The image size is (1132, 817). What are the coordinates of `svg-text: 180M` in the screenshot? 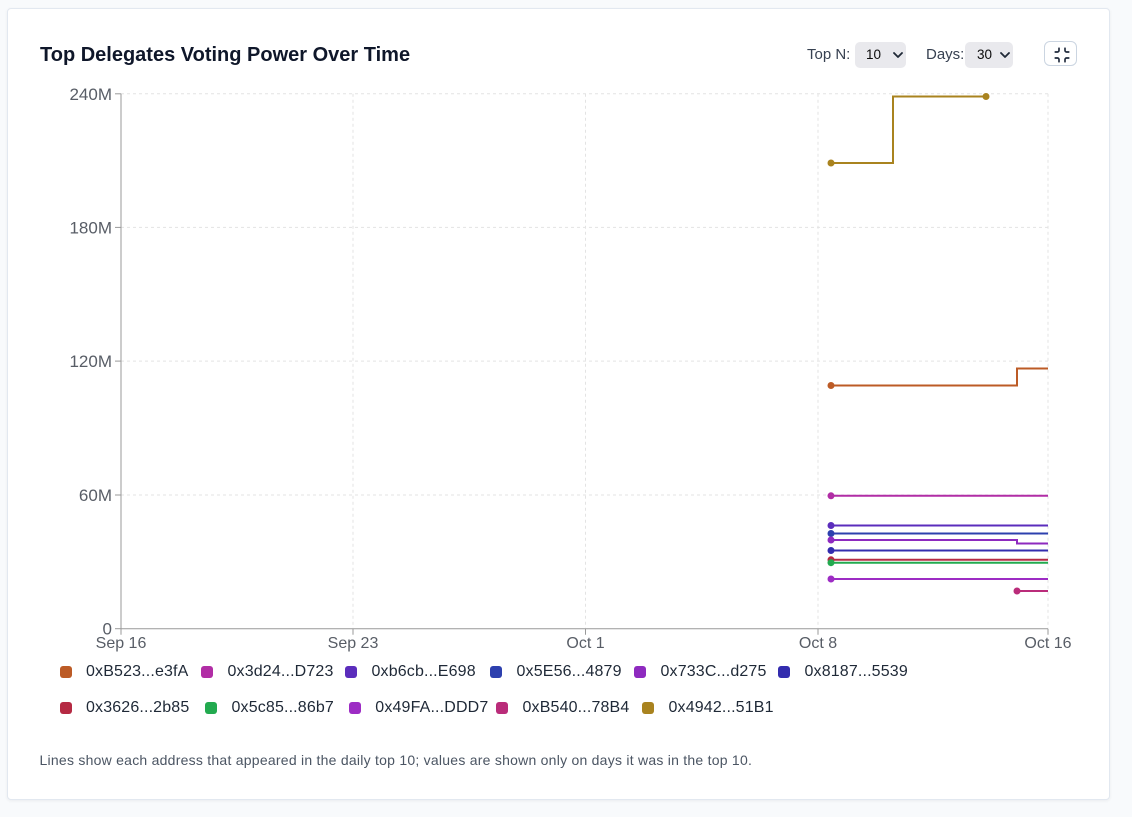 It's located at (90, 227).